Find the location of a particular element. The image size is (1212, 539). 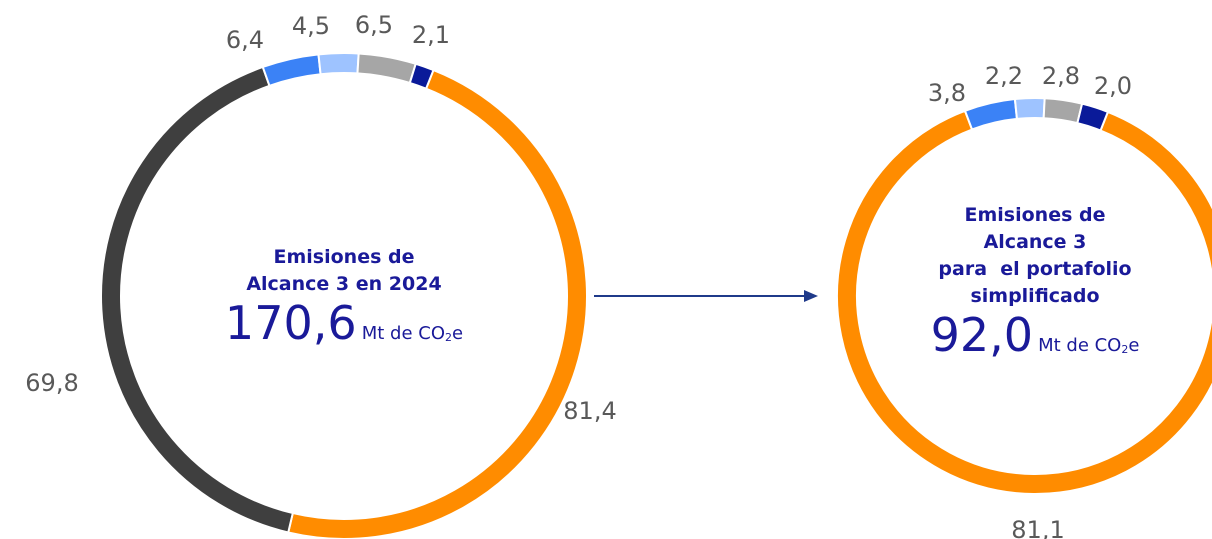

center-heading-line-2: Alcance 3 is located at coordinates (1035, 242).